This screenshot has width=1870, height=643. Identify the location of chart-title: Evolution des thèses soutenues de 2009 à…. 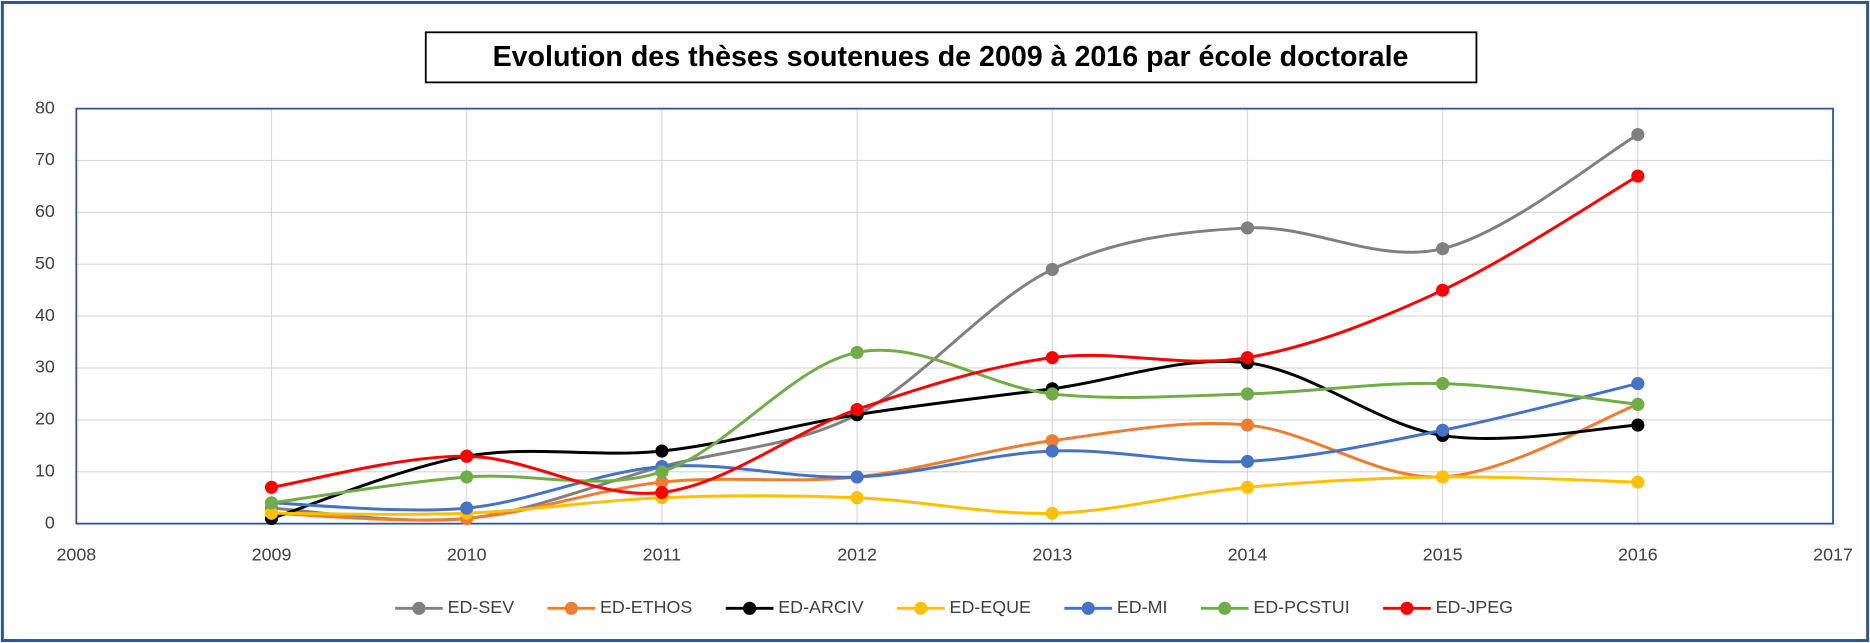
(951, 57).